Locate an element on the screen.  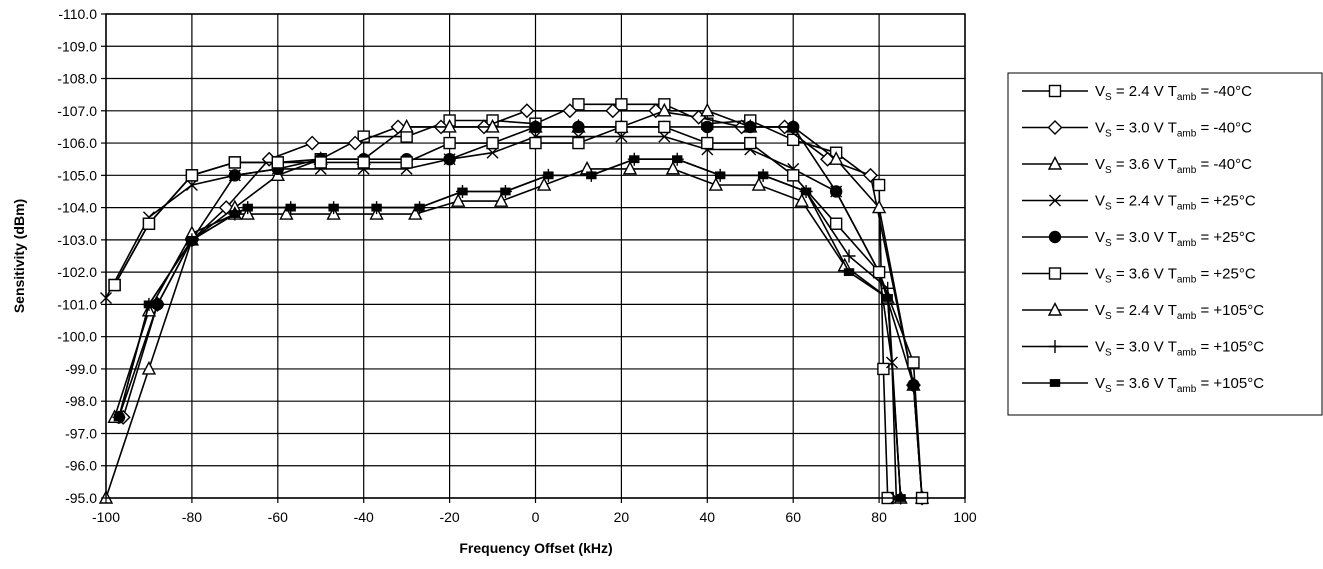
x-tick-label: -40 is located at coordinates (364, 517).